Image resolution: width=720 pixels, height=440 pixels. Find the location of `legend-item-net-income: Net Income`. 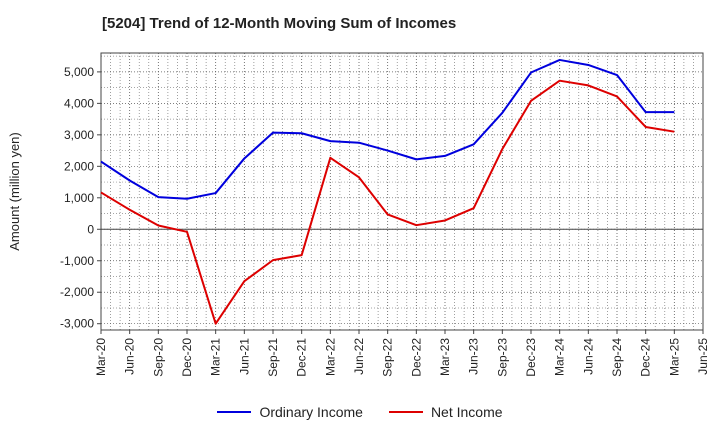

legend-item-net-income: Net Income is located at coordinates (445, 412).